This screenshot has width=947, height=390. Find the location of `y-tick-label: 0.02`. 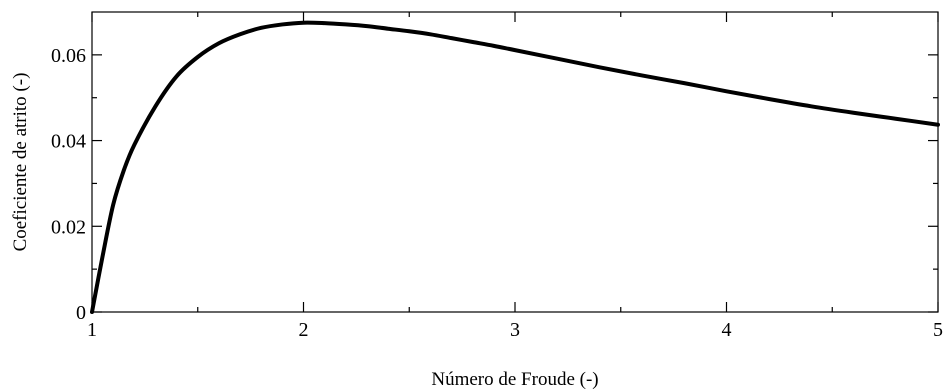

y-tick-label: 0.02 is located at coordinates (68, 227).